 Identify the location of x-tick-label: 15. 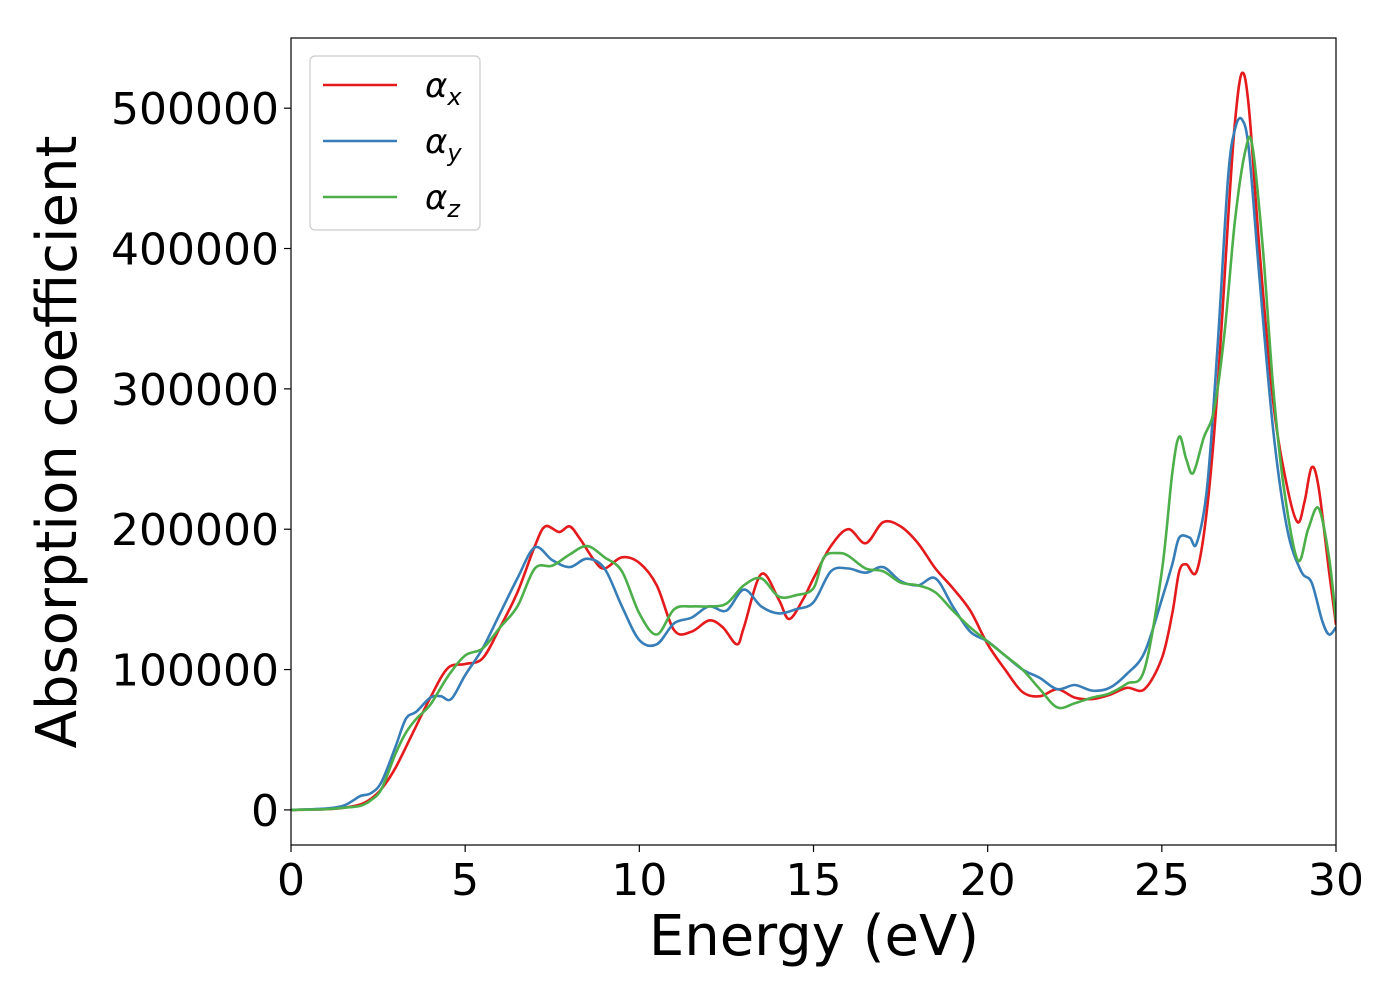
(814, 880).